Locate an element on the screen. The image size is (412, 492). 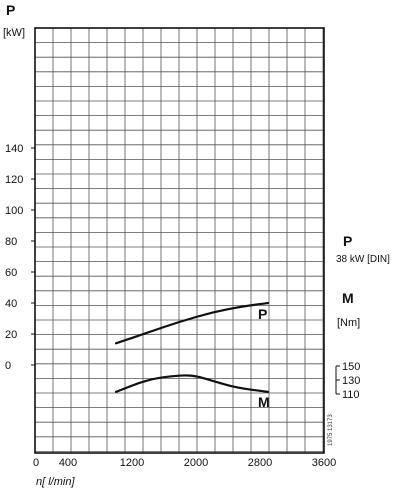
right-tick-label: 110 is located at coordinates (351, 395).